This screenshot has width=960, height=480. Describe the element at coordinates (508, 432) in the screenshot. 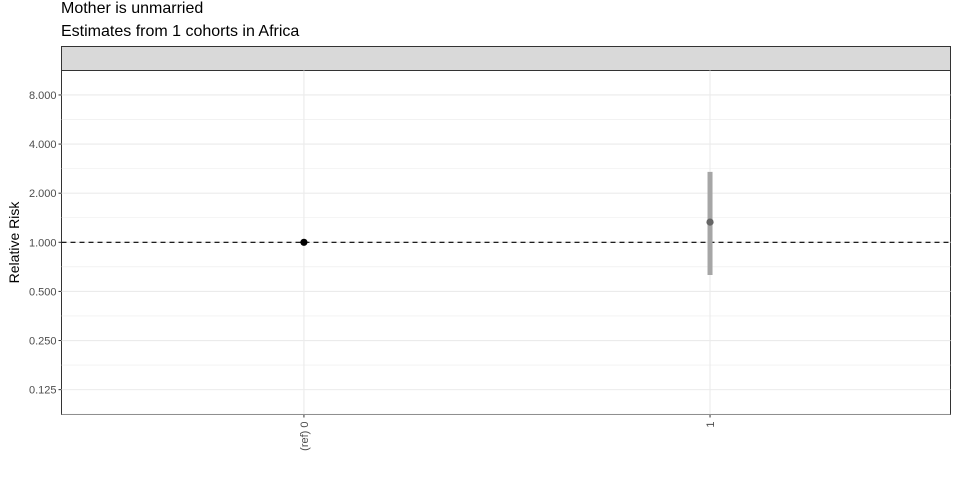

I see `x-axis: (ref) 0 1` at that location.